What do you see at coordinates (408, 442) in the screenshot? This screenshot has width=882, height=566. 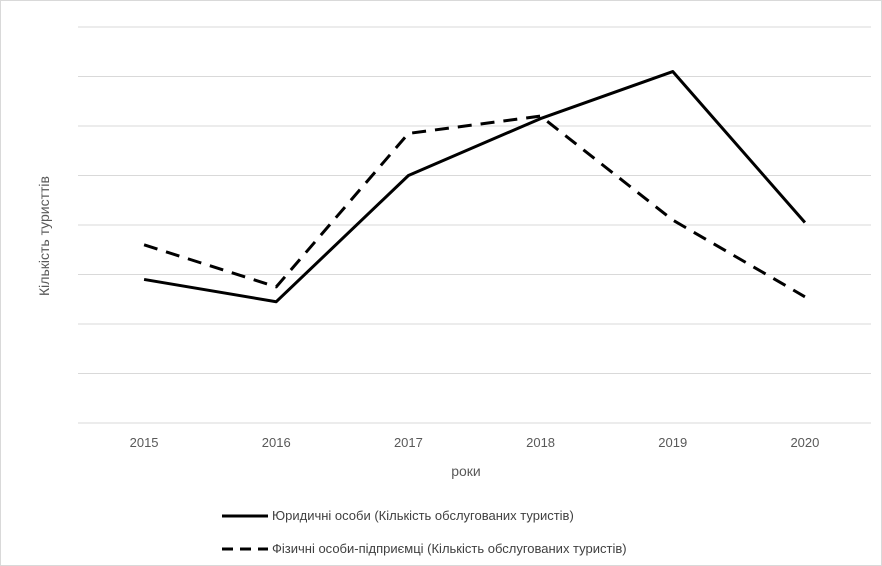 I see `x-tick-label: 2017` at bounding box center [408, 442].